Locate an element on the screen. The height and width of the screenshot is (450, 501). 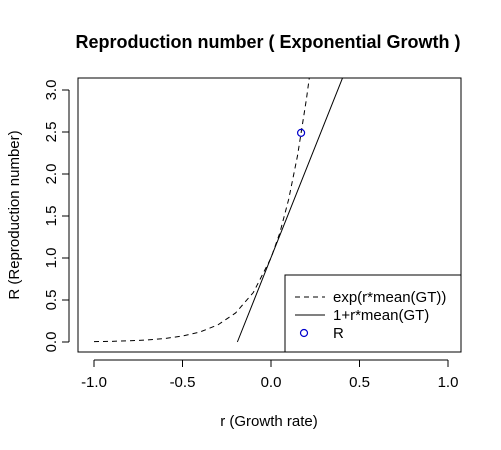
y-axis-label: R (Reproduction number) is located at coordinates (14, 214).